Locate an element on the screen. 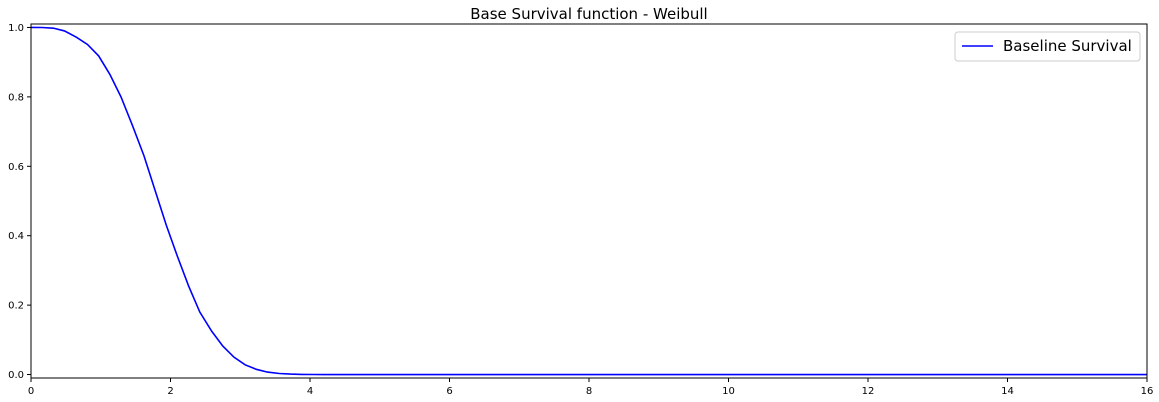  x-tick-label: 16 is located at coordinates (1147, 391).